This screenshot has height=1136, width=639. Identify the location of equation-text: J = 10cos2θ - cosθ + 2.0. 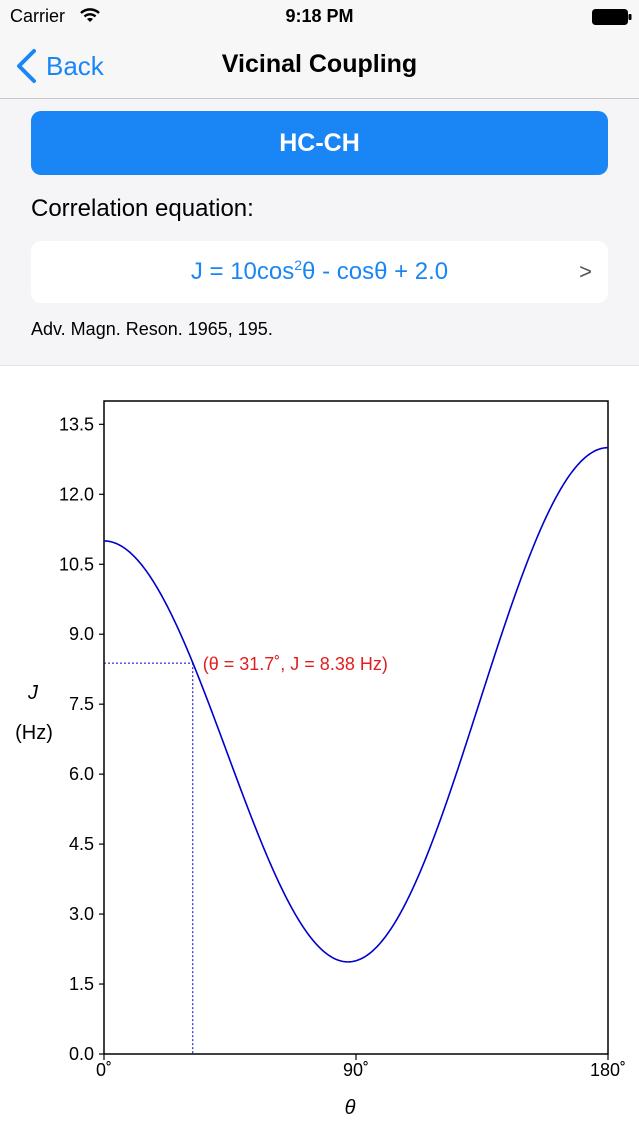
(319, 271).